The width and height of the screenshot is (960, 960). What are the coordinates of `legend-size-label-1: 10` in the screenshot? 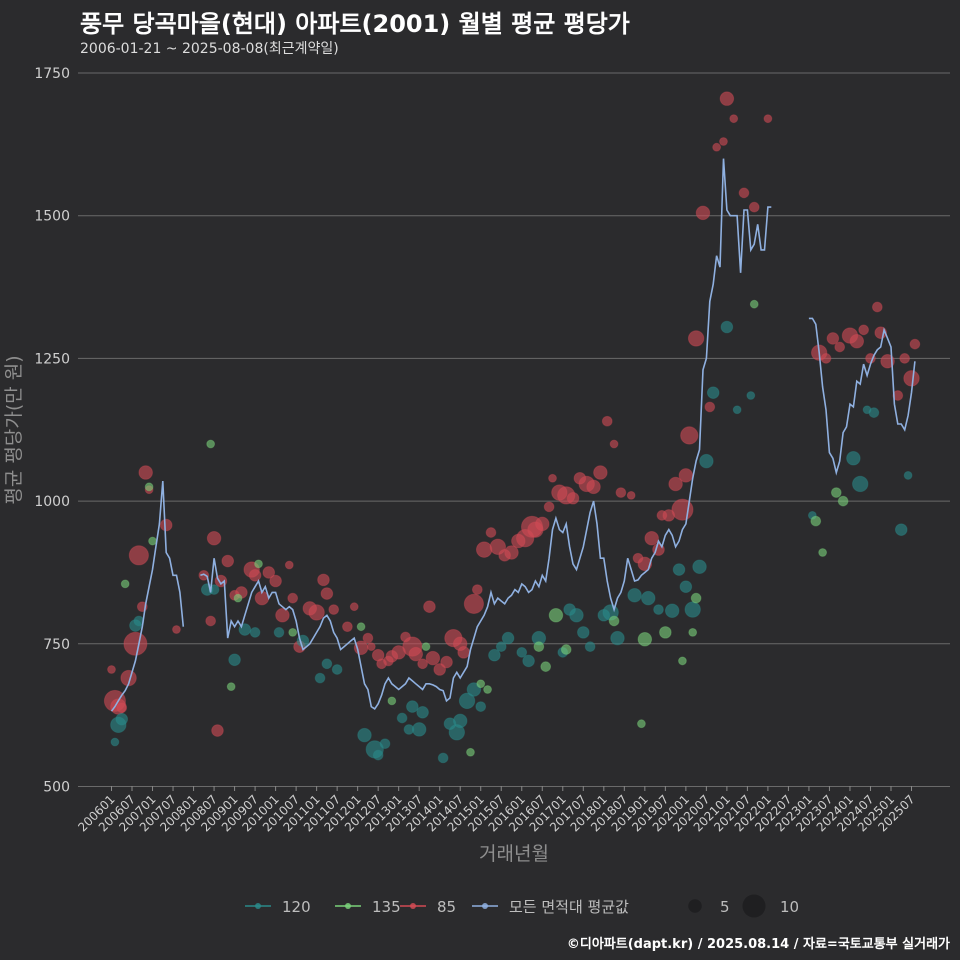 It's located at (789, 907).